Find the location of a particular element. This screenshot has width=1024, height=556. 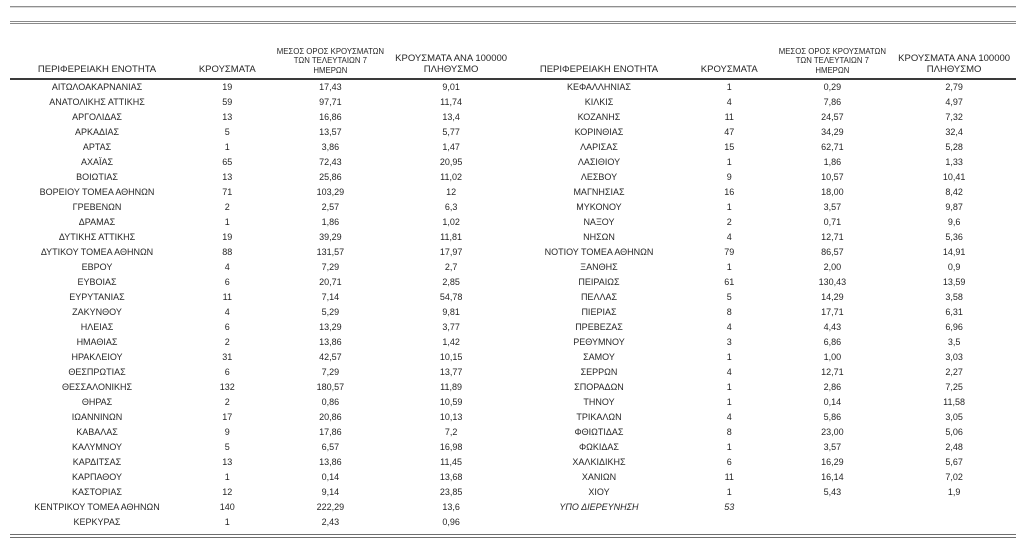

avg7-cell: 0,29 is located at coordinates (832, 87).